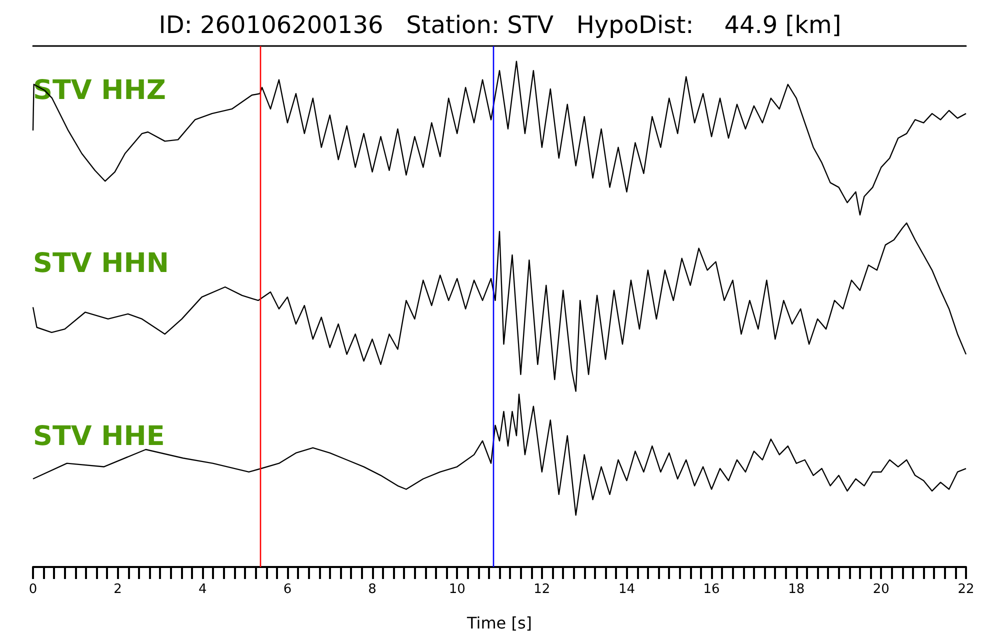  Describe the element at coordinates (287, 589) in the screenshot. I see `x-tick-label: 6` at that location.